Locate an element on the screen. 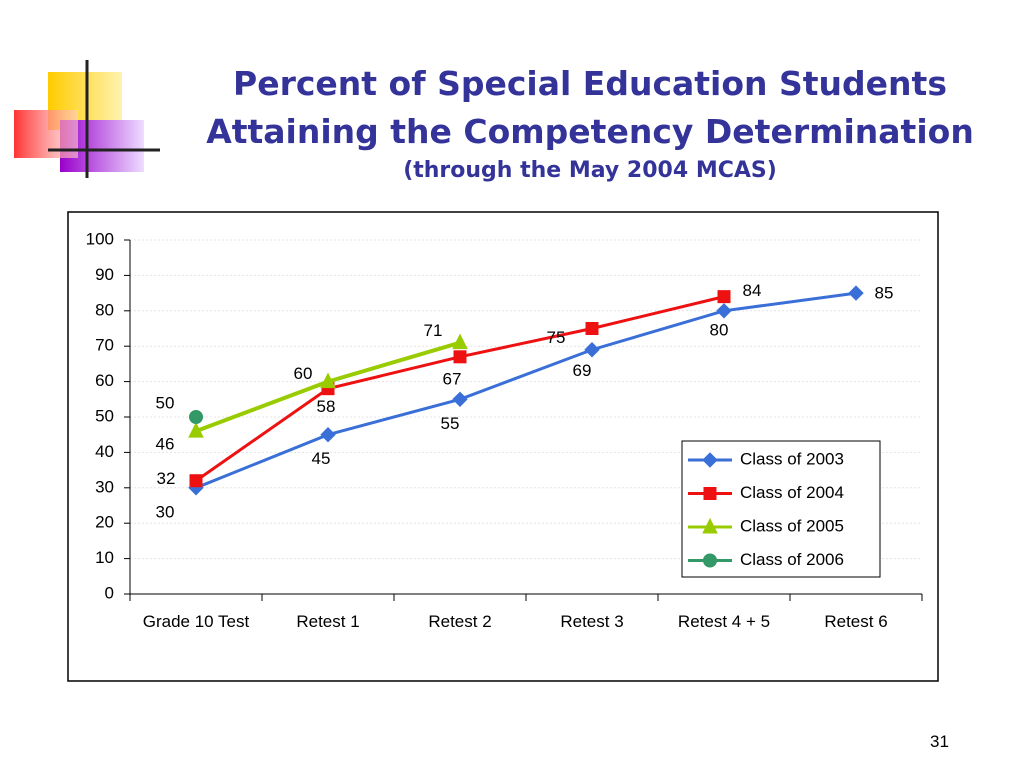 The width and height of the screenshot is (1024, 768). data-label: 71 is located at coordinates (433, 330).